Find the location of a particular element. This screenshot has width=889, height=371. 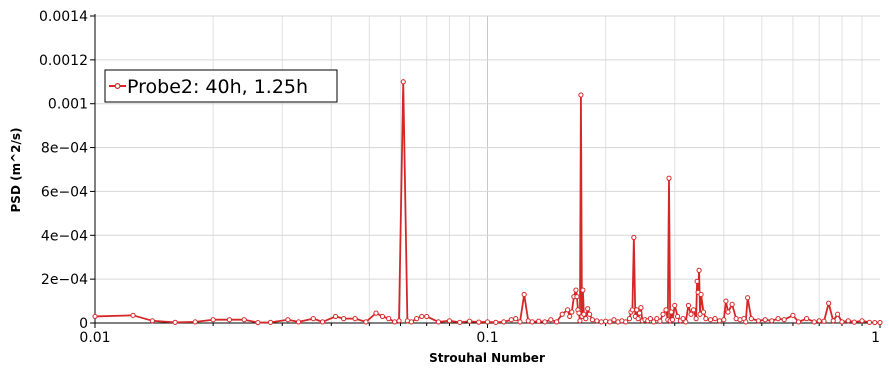

y-axis-label: PSD (m^2/s) is located at coordinates (16, 170).